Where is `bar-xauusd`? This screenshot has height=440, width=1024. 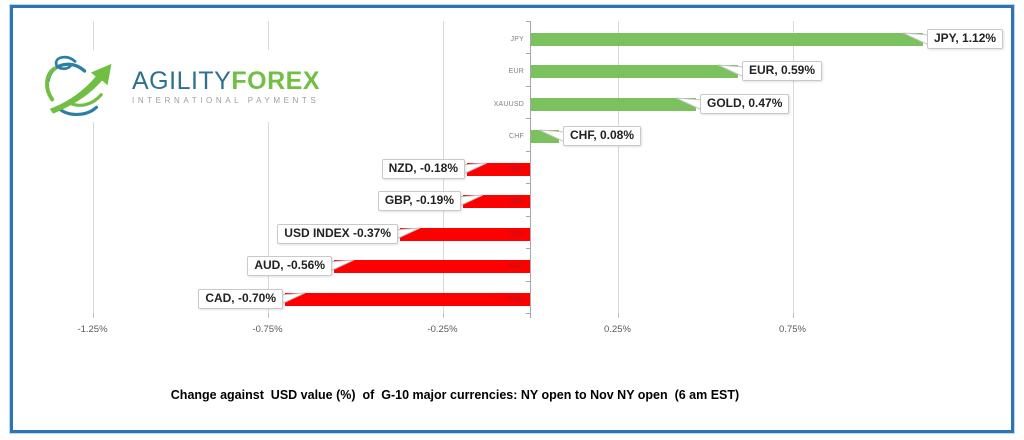 bar-xauusd is located at coordinates (613, 104).